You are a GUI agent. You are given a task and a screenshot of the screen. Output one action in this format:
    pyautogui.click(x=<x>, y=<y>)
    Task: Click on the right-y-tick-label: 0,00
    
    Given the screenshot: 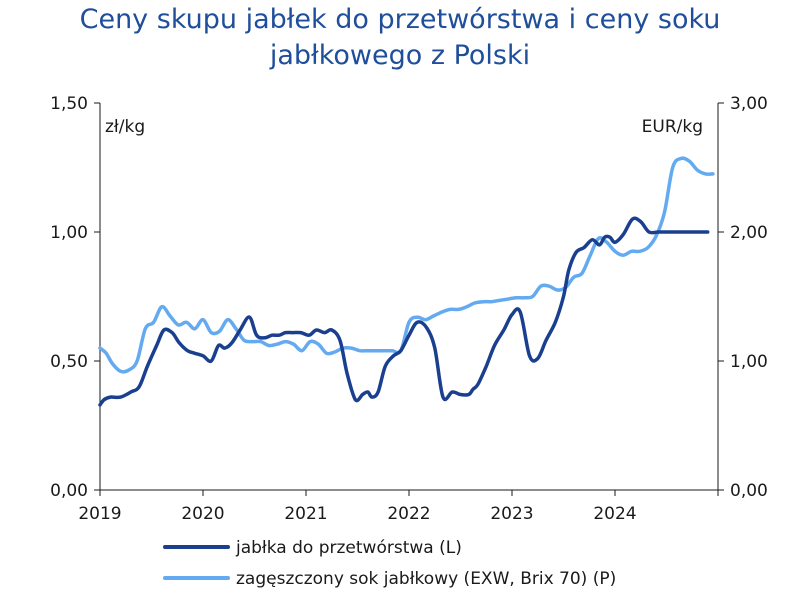 What is the action you would take?
    pyautogui.click(x=749, y=491)
    